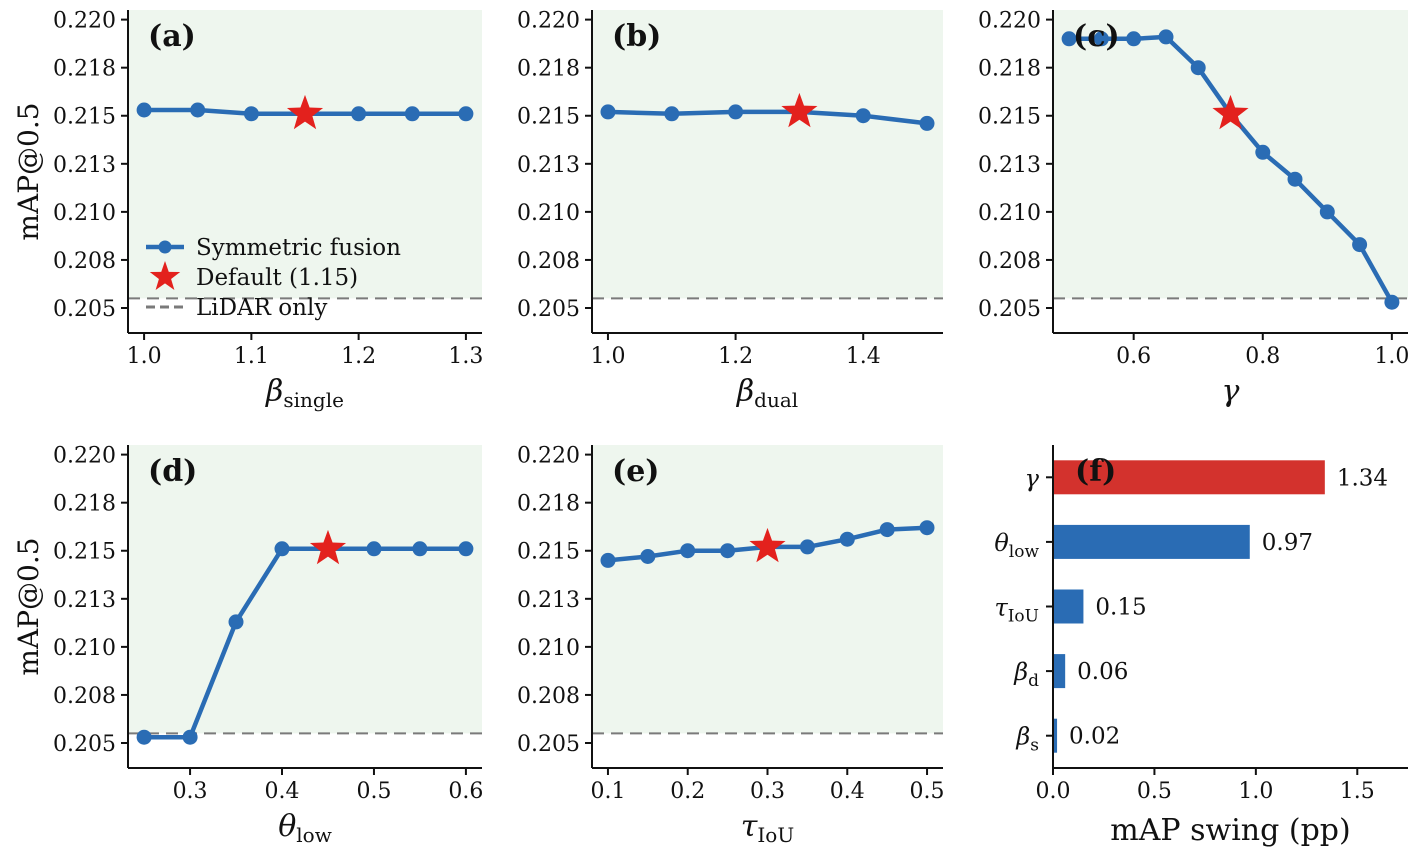 The image size is (1418, 860). I want to click on x-axis-label: βsingle, so click(304, 393).